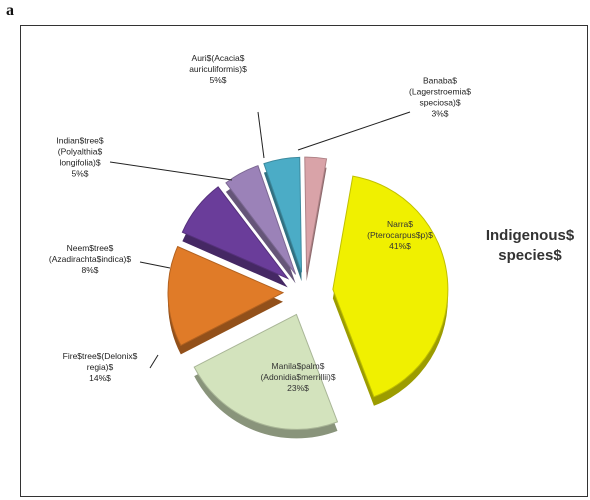  I want to click on slice-label-line: 23%$, so click(298, 388).